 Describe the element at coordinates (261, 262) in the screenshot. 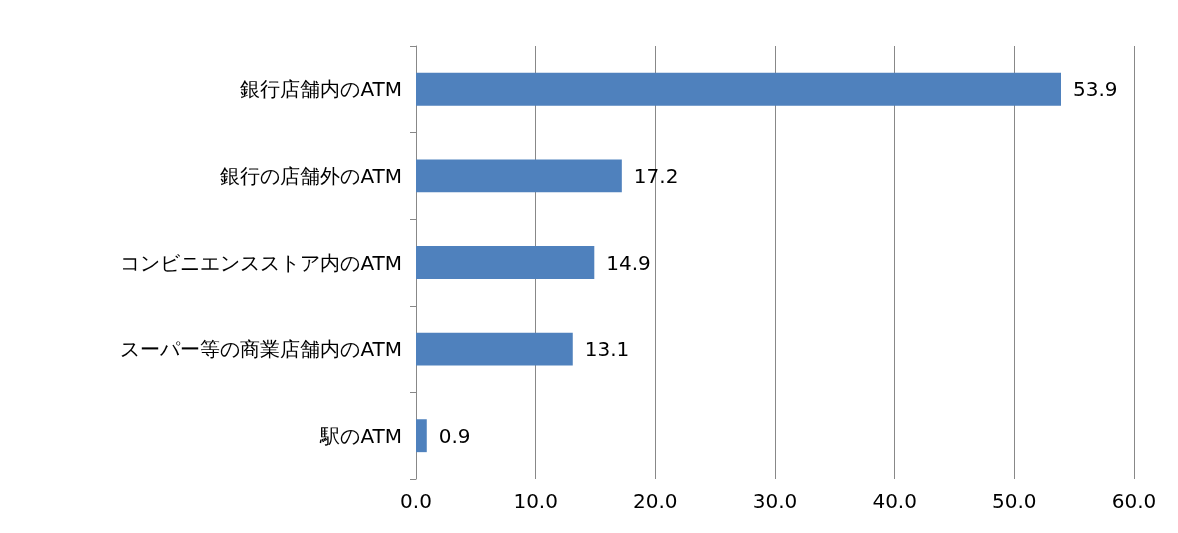

I see `y-tick-label: コンビニエンスストア内のATM` at that location.